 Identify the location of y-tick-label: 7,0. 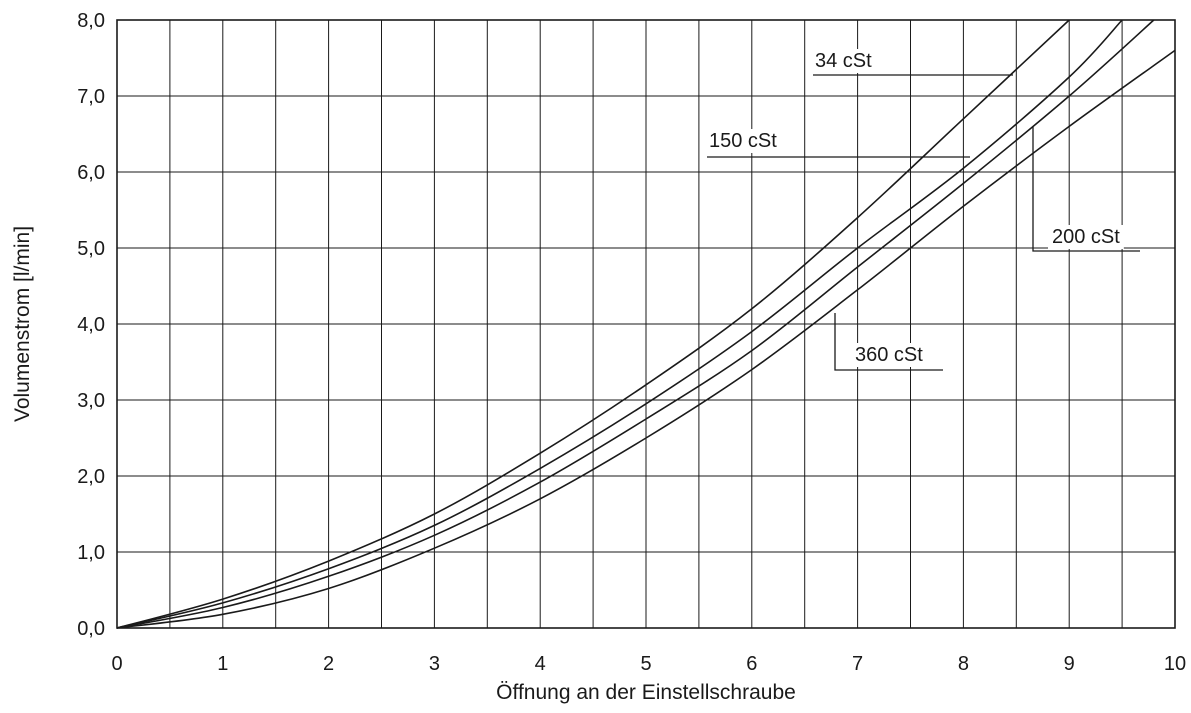
(91, 97).